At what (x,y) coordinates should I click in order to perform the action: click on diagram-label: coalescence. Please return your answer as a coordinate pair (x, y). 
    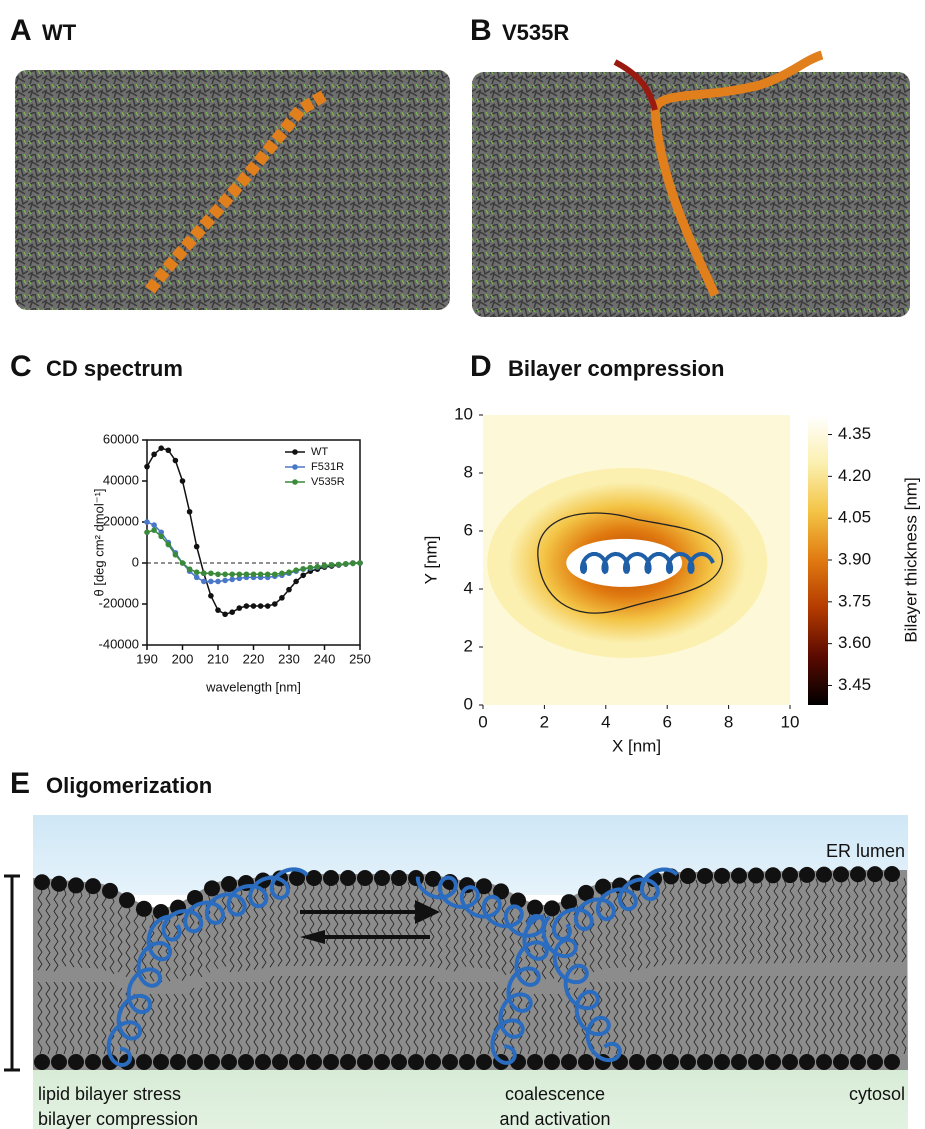
    Looking at the image, I should click on (555, 1094).